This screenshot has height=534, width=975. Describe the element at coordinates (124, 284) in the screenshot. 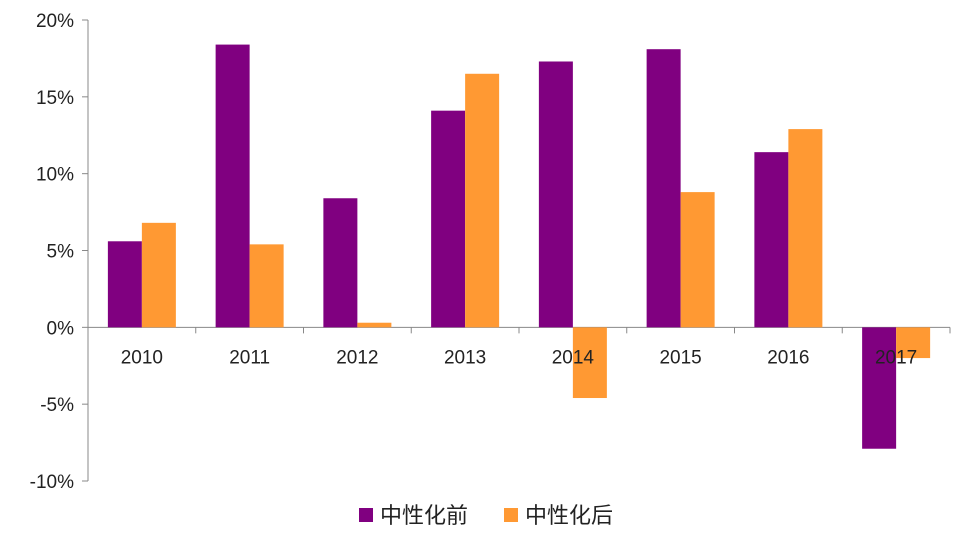

I see `bar-before-2010` at that location.